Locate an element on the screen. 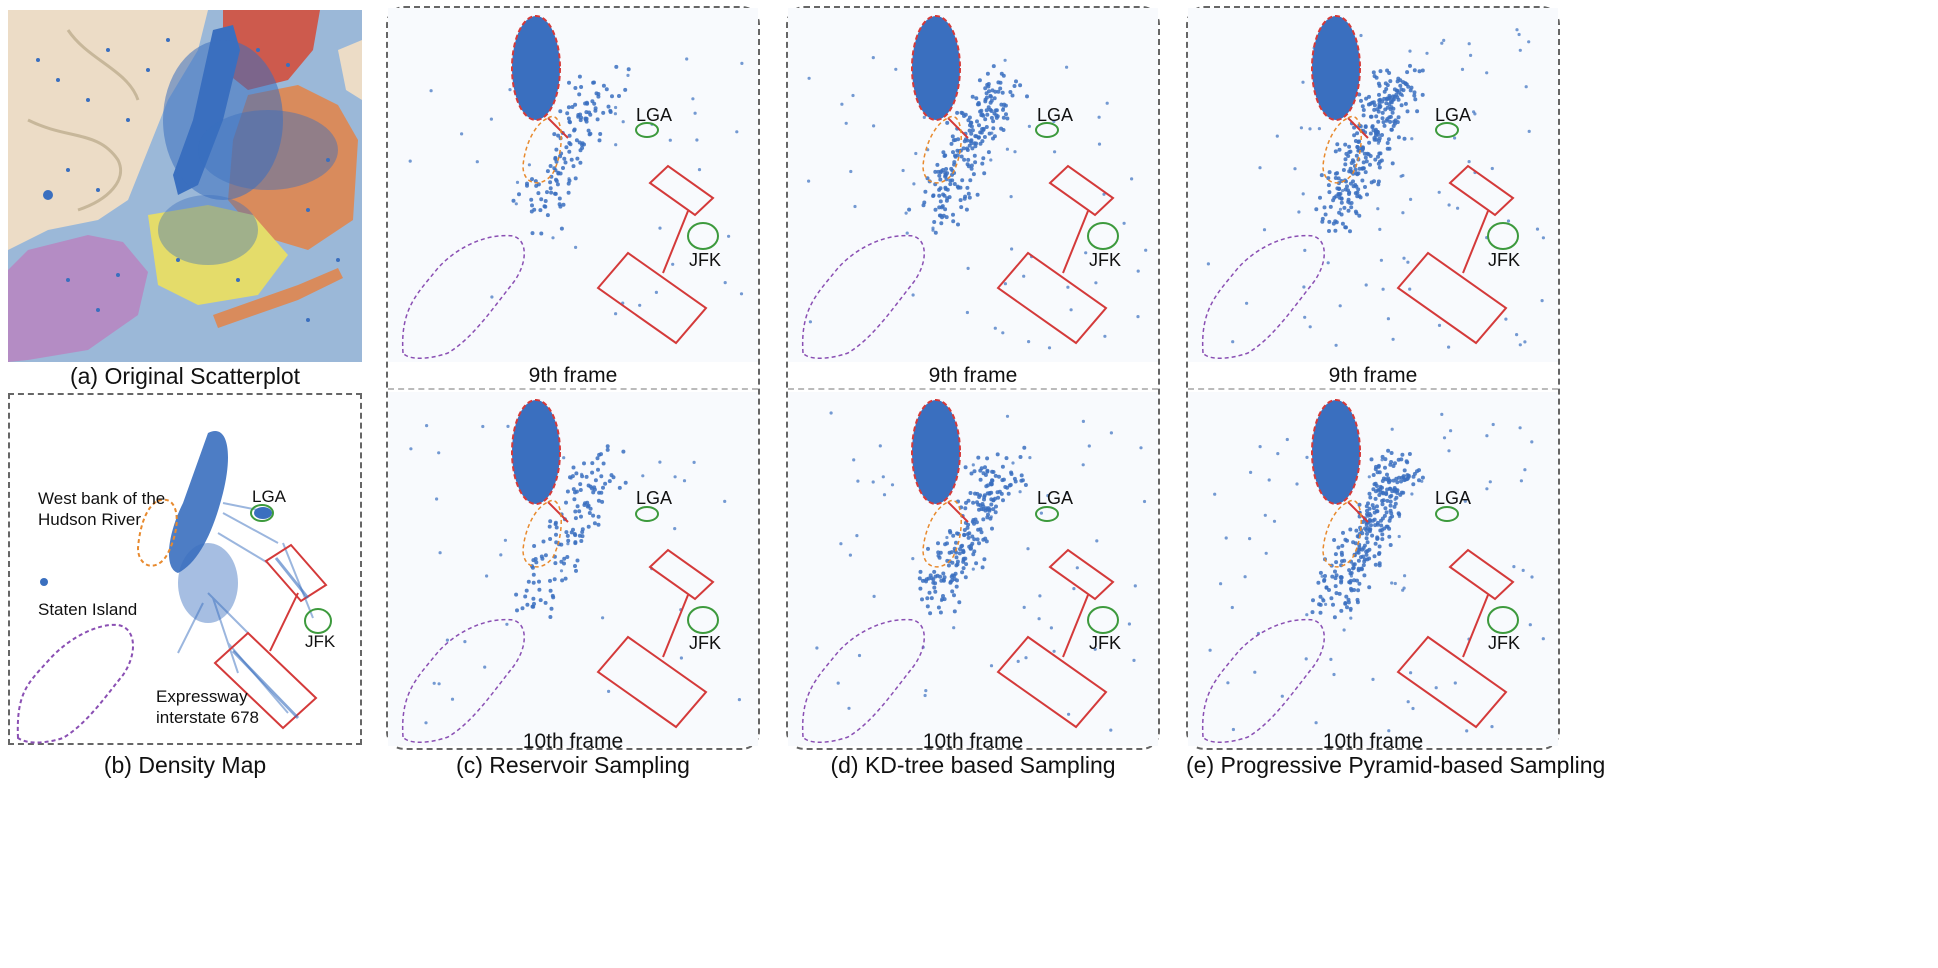 This screenshot has height=968, width=1938. panel-d-lga-top: LGA is located at coordinates (1055, 115).